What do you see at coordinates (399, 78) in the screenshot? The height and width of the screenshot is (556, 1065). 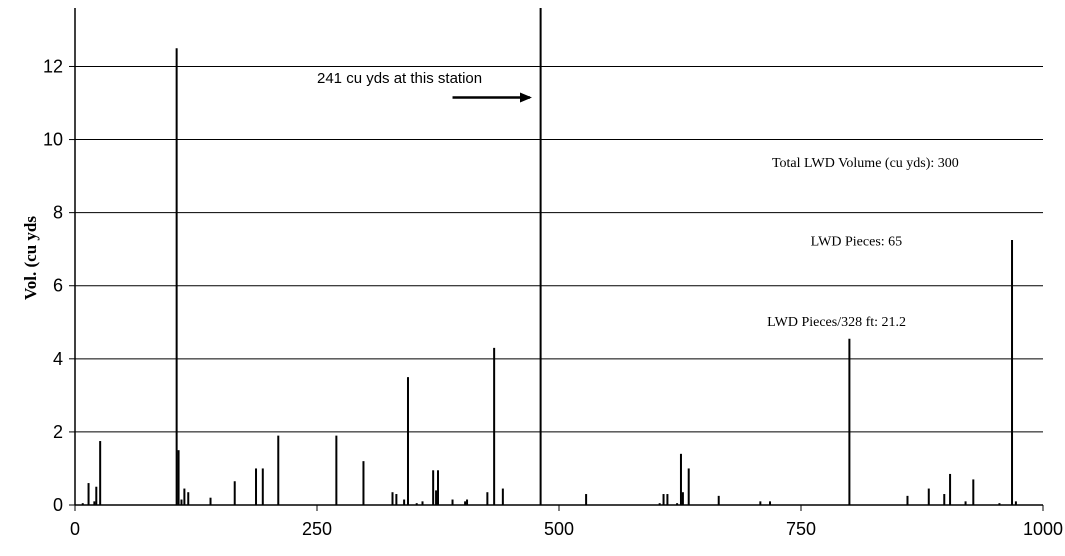 I see `annotation-text: 241 cu yds at this station` at bounding box center [399, 78].